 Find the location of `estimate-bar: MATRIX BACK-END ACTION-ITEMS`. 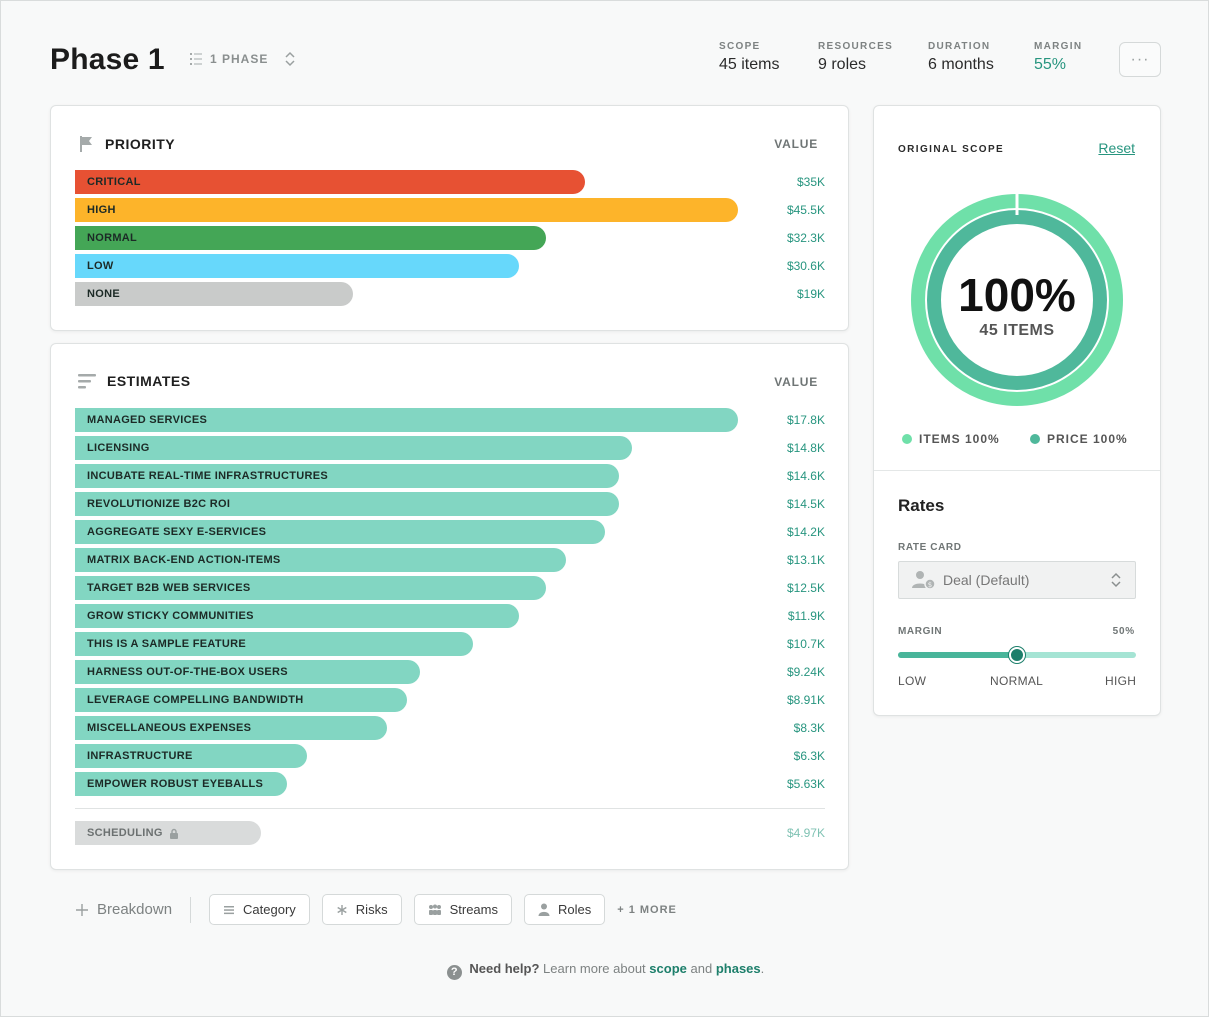

estimate-bar: MATRIX BACK-END ACTION-ITEMS is located at coordinates (320, 560).